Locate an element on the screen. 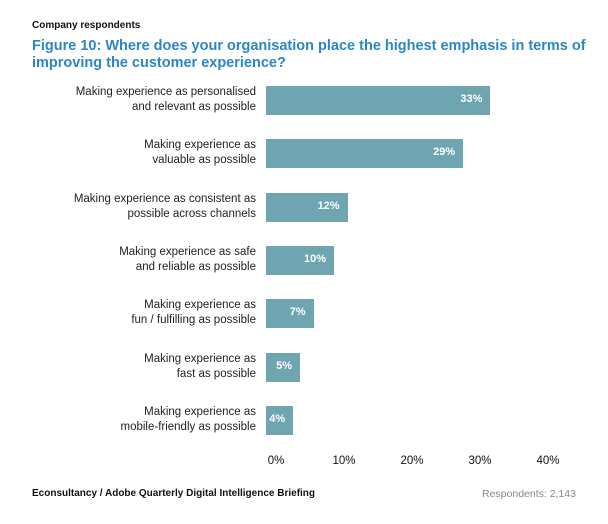  data-label: 12% is located at coordinates (328, 205).